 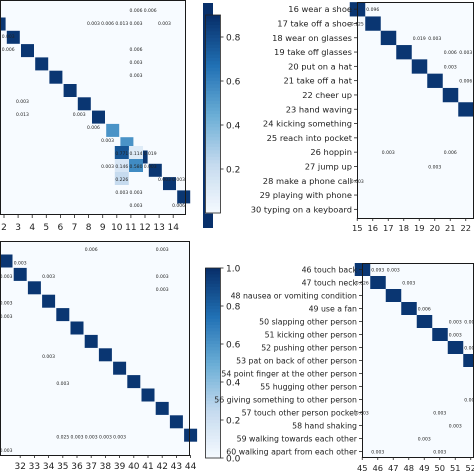 What do you see at coordinates (469, 468) in the screenshot?
I see `bottom-right-x-tick-label: 52` at bounding box center [469, 468].